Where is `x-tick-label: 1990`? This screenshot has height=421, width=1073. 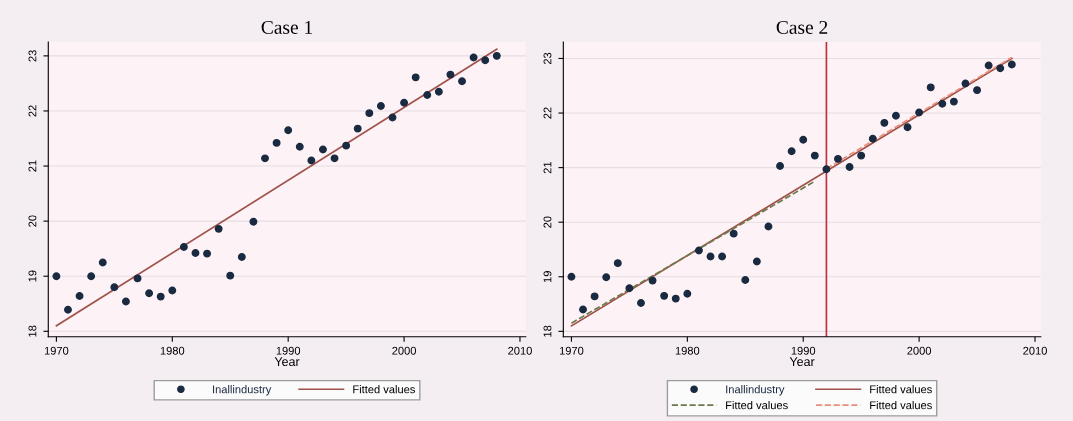 x-tick-label: 1990 is located at coordinates (803, 350).